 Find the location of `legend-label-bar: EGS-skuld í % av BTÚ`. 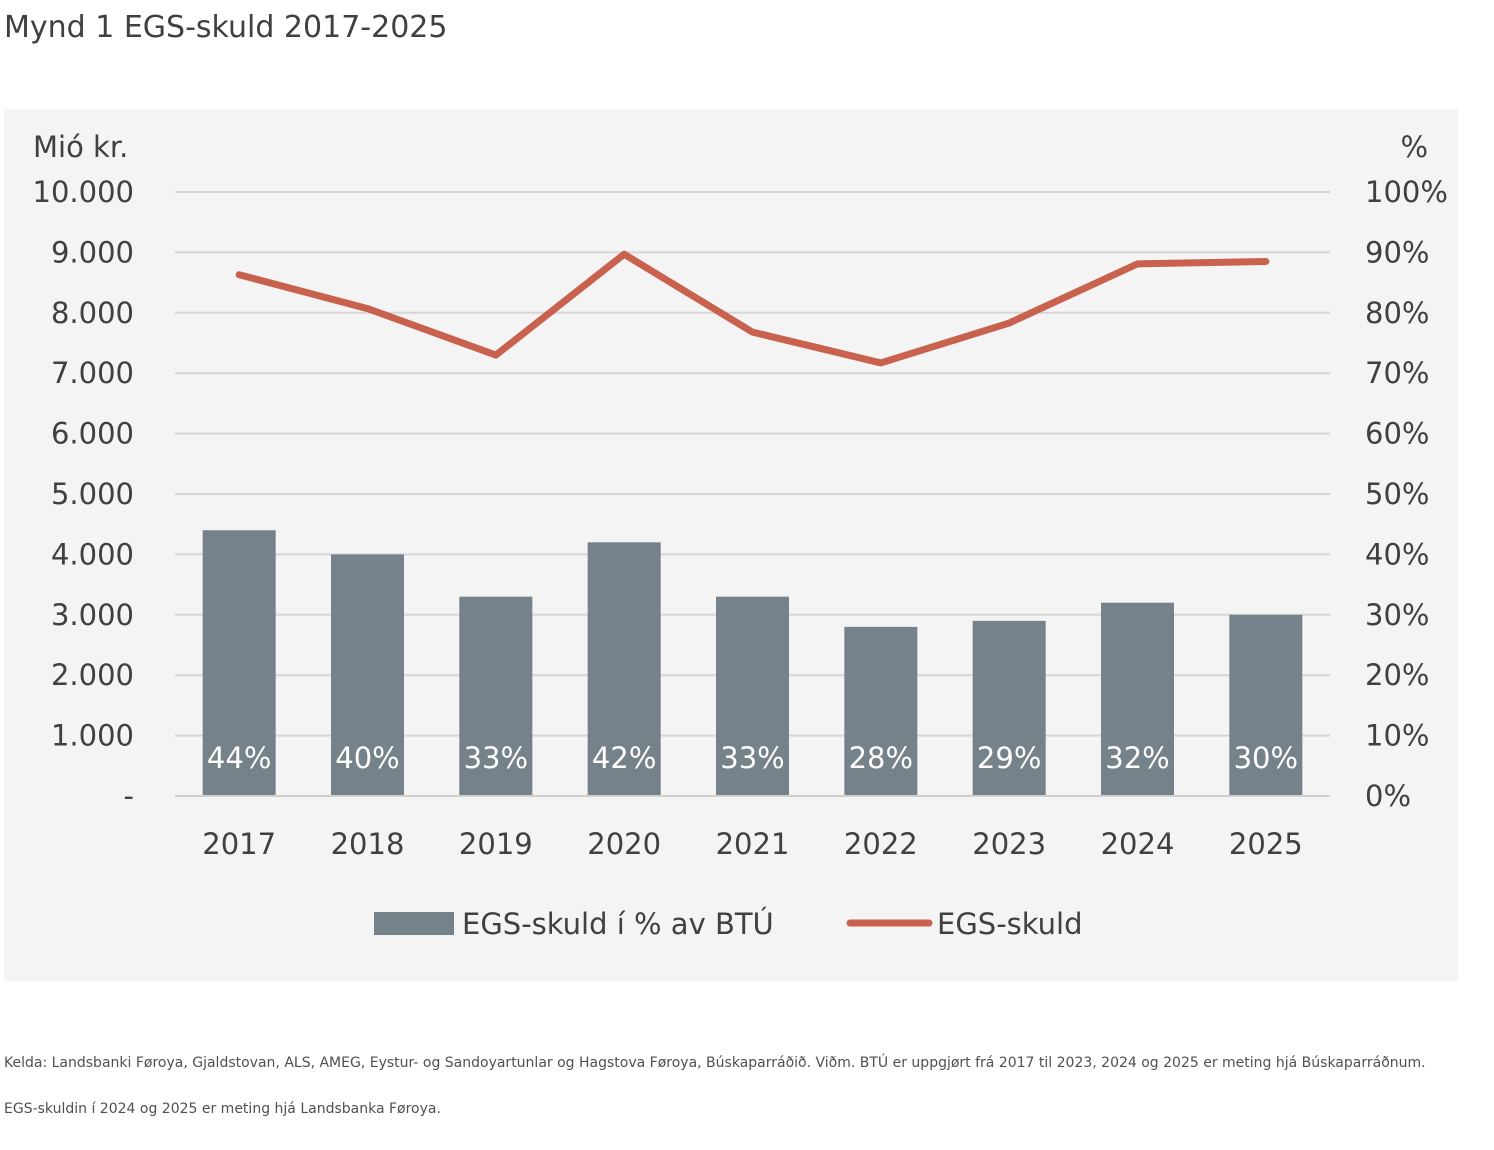

legend-label-bar: EGS-skuld í % av BTÚ is located at coordinates (618, 924).